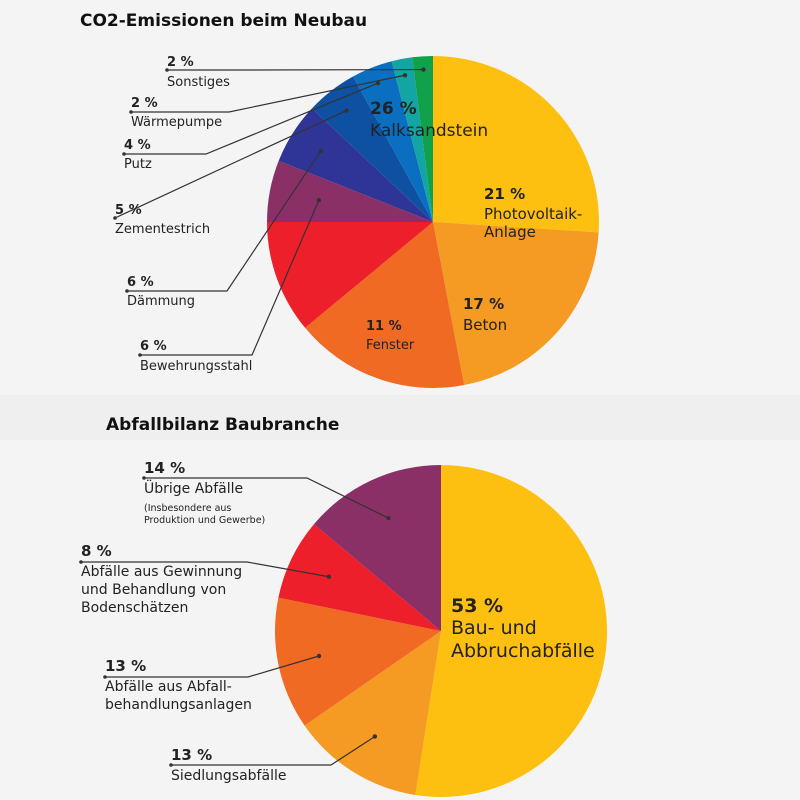 This screenshot has width=800, height=800. Describe the element at coordinates (178, 705) in the screenshot. I see `slice-name-label-line: behandlungsanlagen` at that location.